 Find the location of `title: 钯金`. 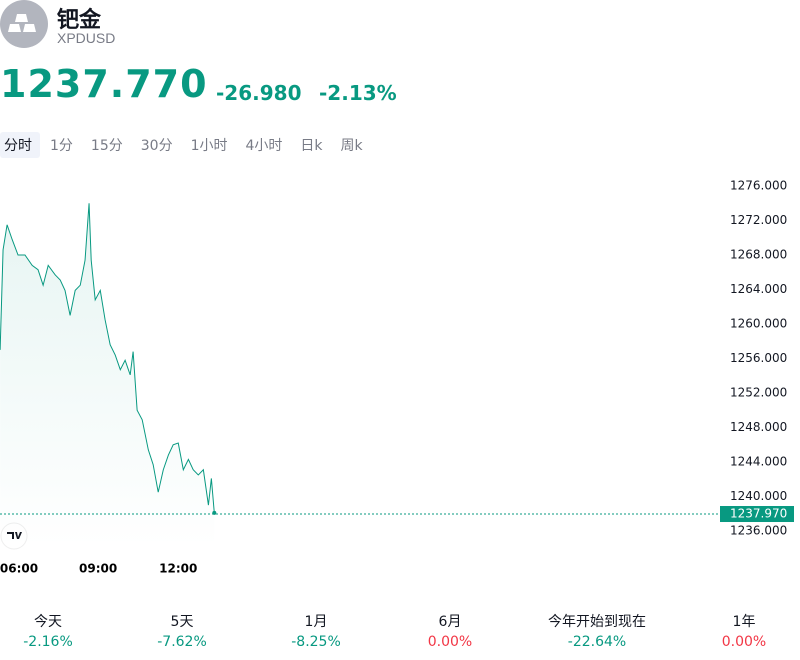

title: 钯金 is located at coordinates (79, 20).